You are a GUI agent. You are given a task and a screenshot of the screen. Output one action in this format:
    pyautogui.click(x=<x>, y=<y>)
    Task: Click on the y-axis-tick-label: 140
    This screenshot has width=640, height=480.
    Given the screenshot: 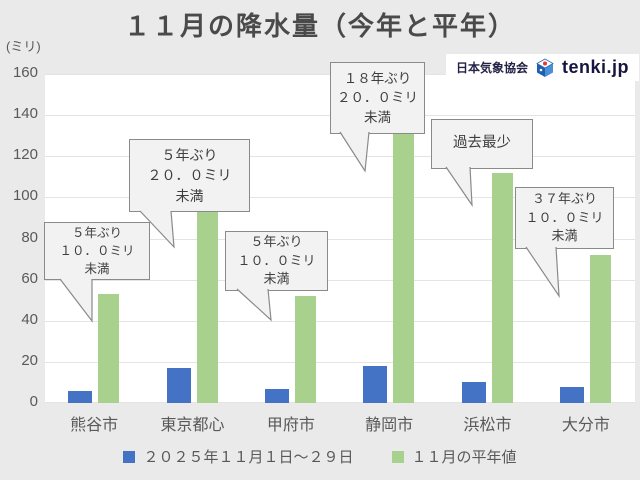 What is the action you would take?
    pyautogui.click(x=25, y=114)
    